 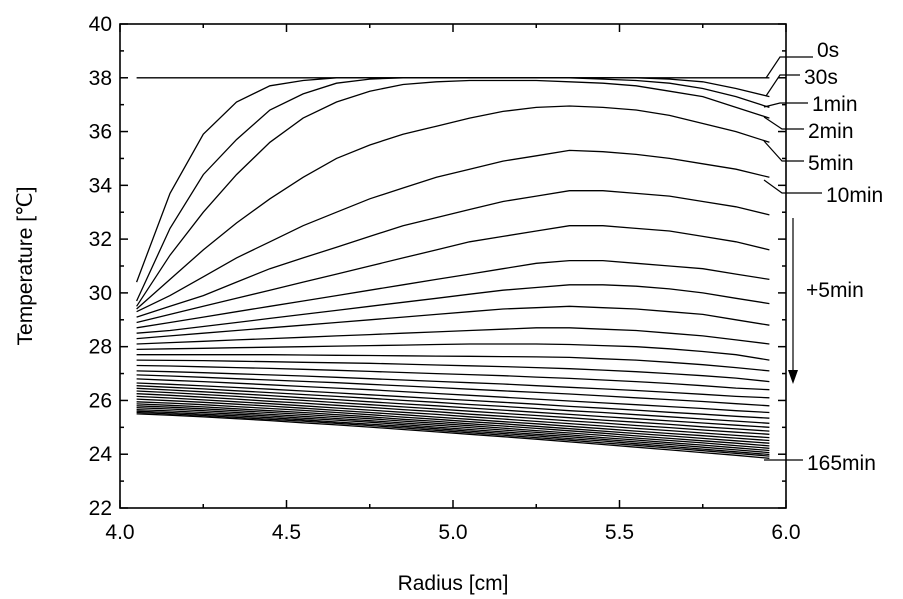 What do you see at coordinates (854, 195) in the screenshot?
I see `curve-label: 10min` at bounding box center [854, 195].